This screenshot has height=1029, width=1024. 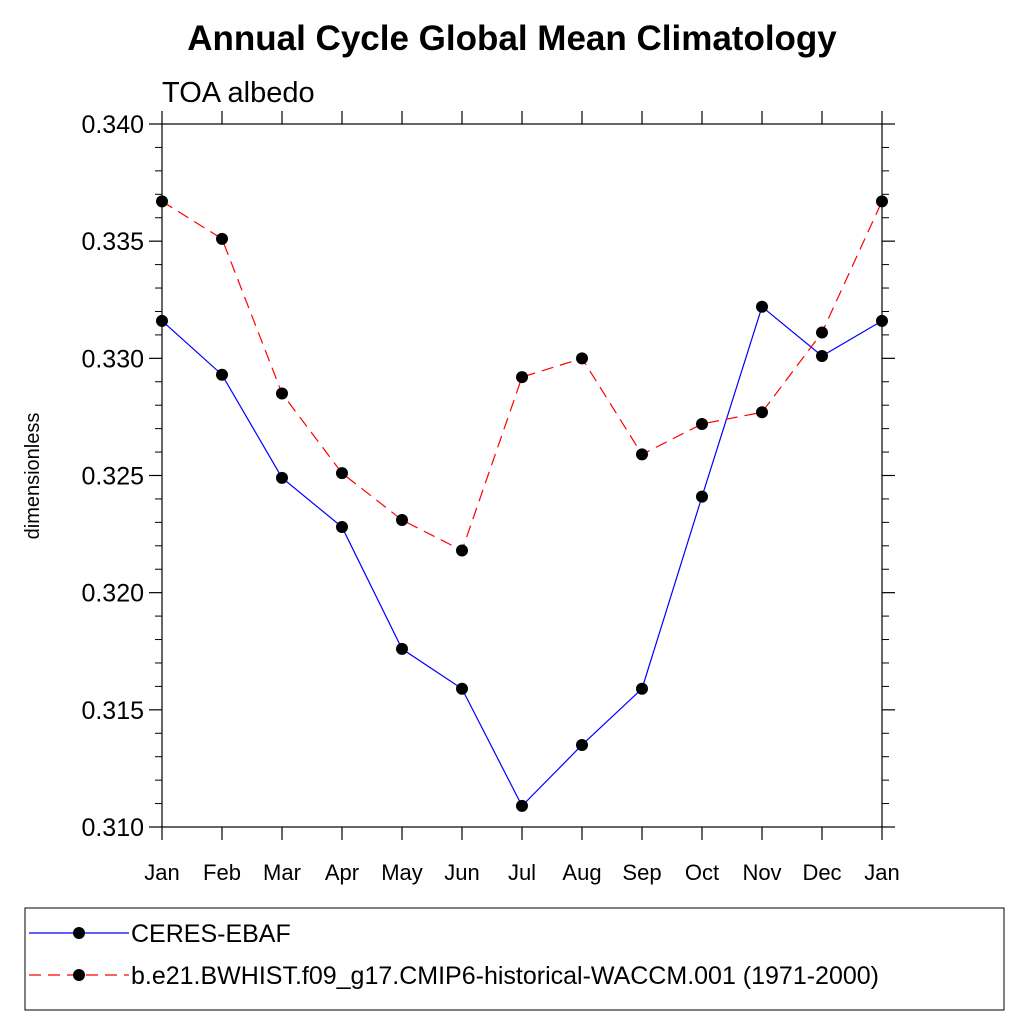 I want to click on legend-marker-waccm, so click(x=79, y=975).